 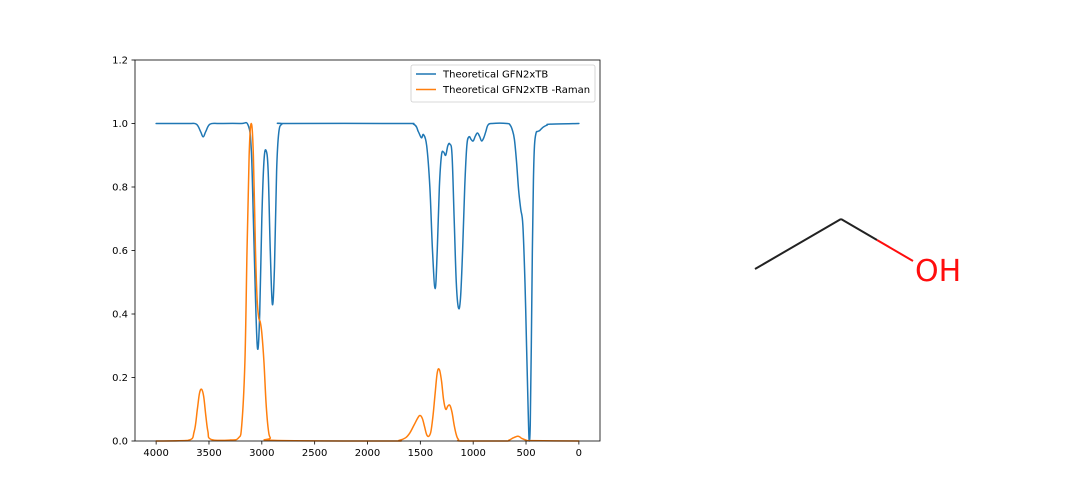 I want to click on molecule-structure: OH, so click(x=857, y=253).